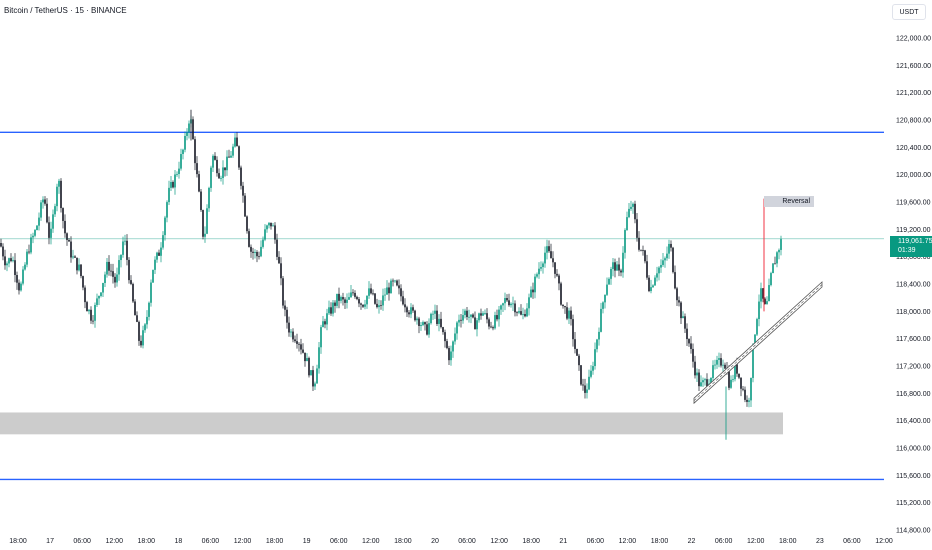  Describe the element at coordinates (391, 423) in the screenshot. I see `support-zone` at that location.